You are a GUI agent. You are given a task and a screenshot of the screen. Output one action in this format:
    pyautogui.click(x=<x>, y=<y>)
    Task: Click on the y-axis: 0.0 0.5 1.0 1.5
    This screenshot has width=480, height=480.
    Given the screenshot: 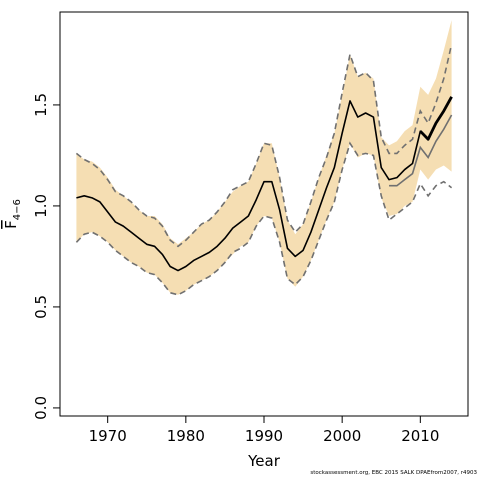 What is the action you would take?
    pyautogui.click(x=46, y=256)
    